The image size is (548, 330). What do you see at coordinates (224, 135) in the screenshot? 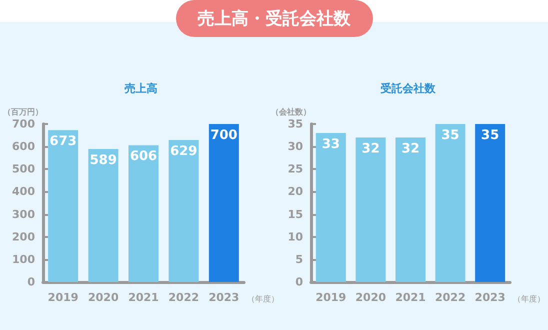
I see `data-label: 700` at bounding box center [224, 135].